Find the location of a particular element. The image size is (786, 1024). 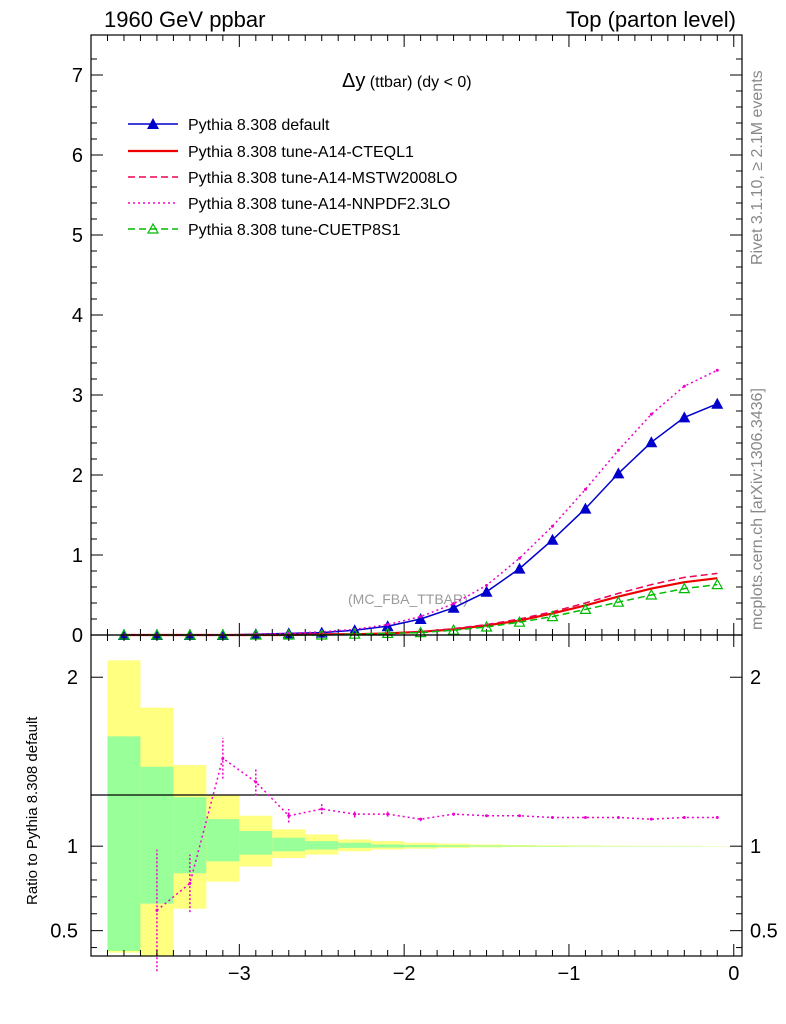

main-y-tick-label: 0 is located at coordinates (77, 636).